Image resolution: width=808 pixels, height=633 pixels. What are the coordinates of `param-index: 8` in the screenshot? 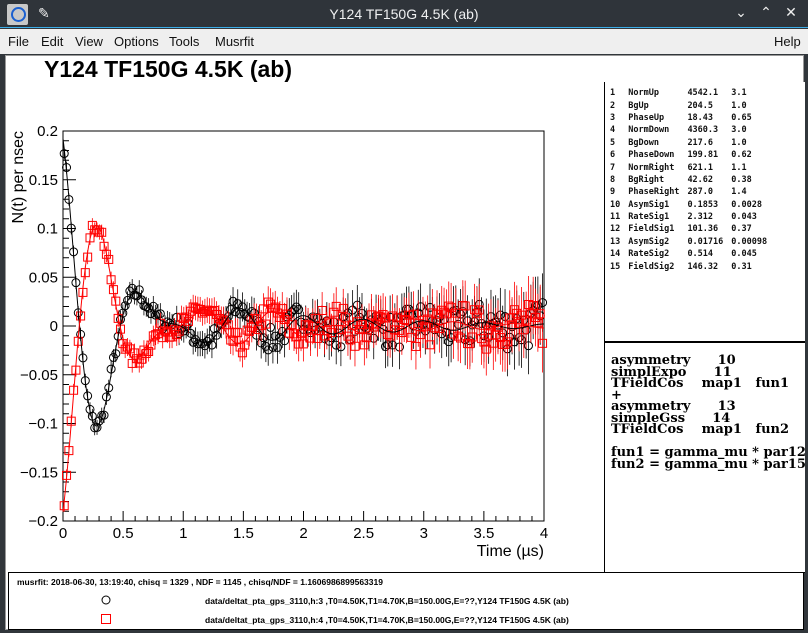 It's located at (613, 179).